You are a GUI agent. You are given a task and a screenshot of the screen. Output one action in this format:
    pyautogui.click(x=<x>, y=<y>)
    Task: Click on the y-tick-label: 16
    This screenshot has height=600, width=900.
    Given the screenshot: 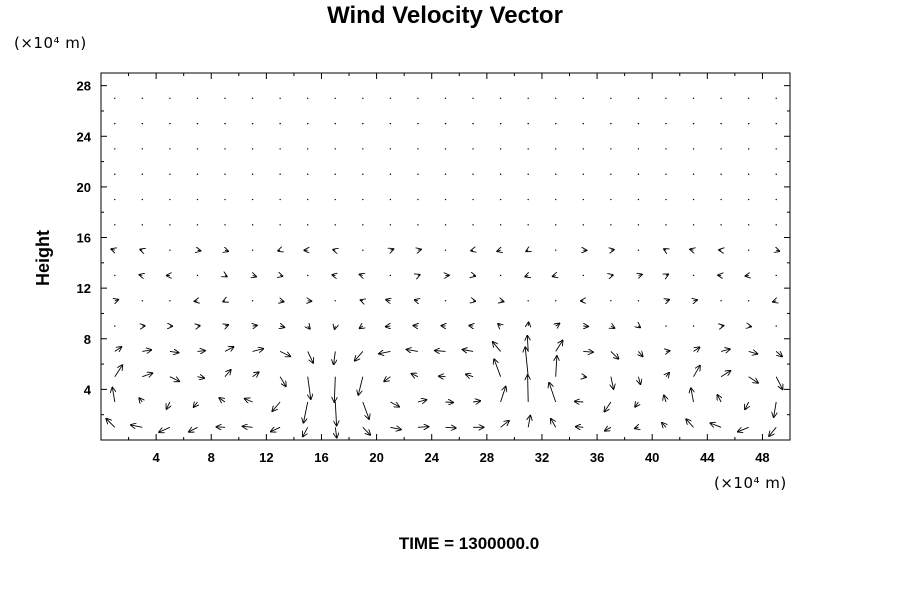 What is the action you would take?
    pyautogui.click(x=84, y=238)
    